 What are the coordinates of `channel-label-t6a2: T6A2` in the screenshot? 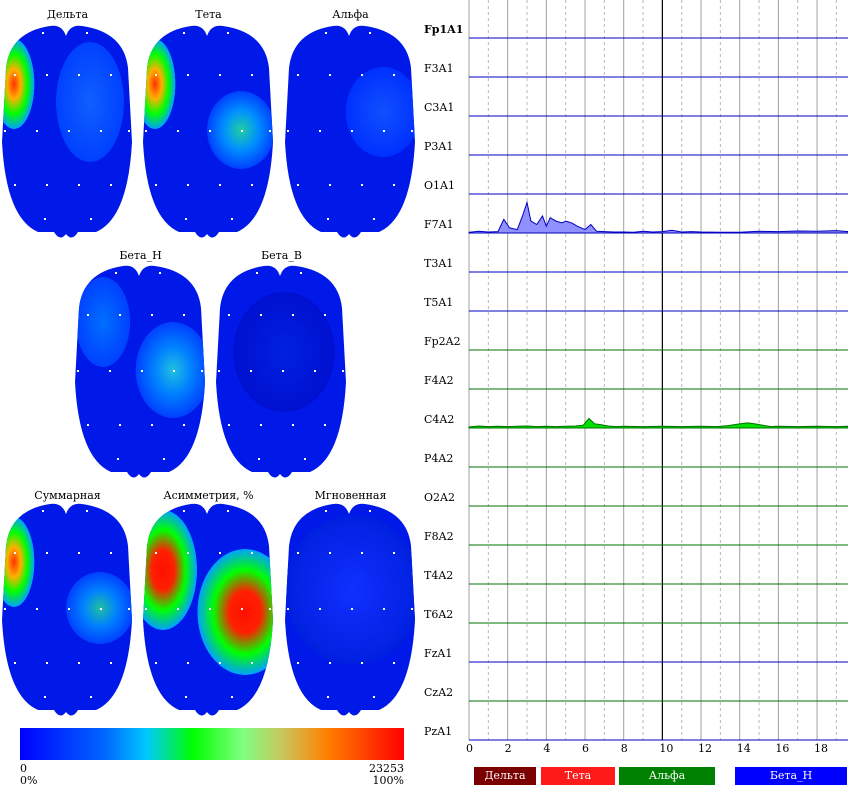 It's located at (438, 614).